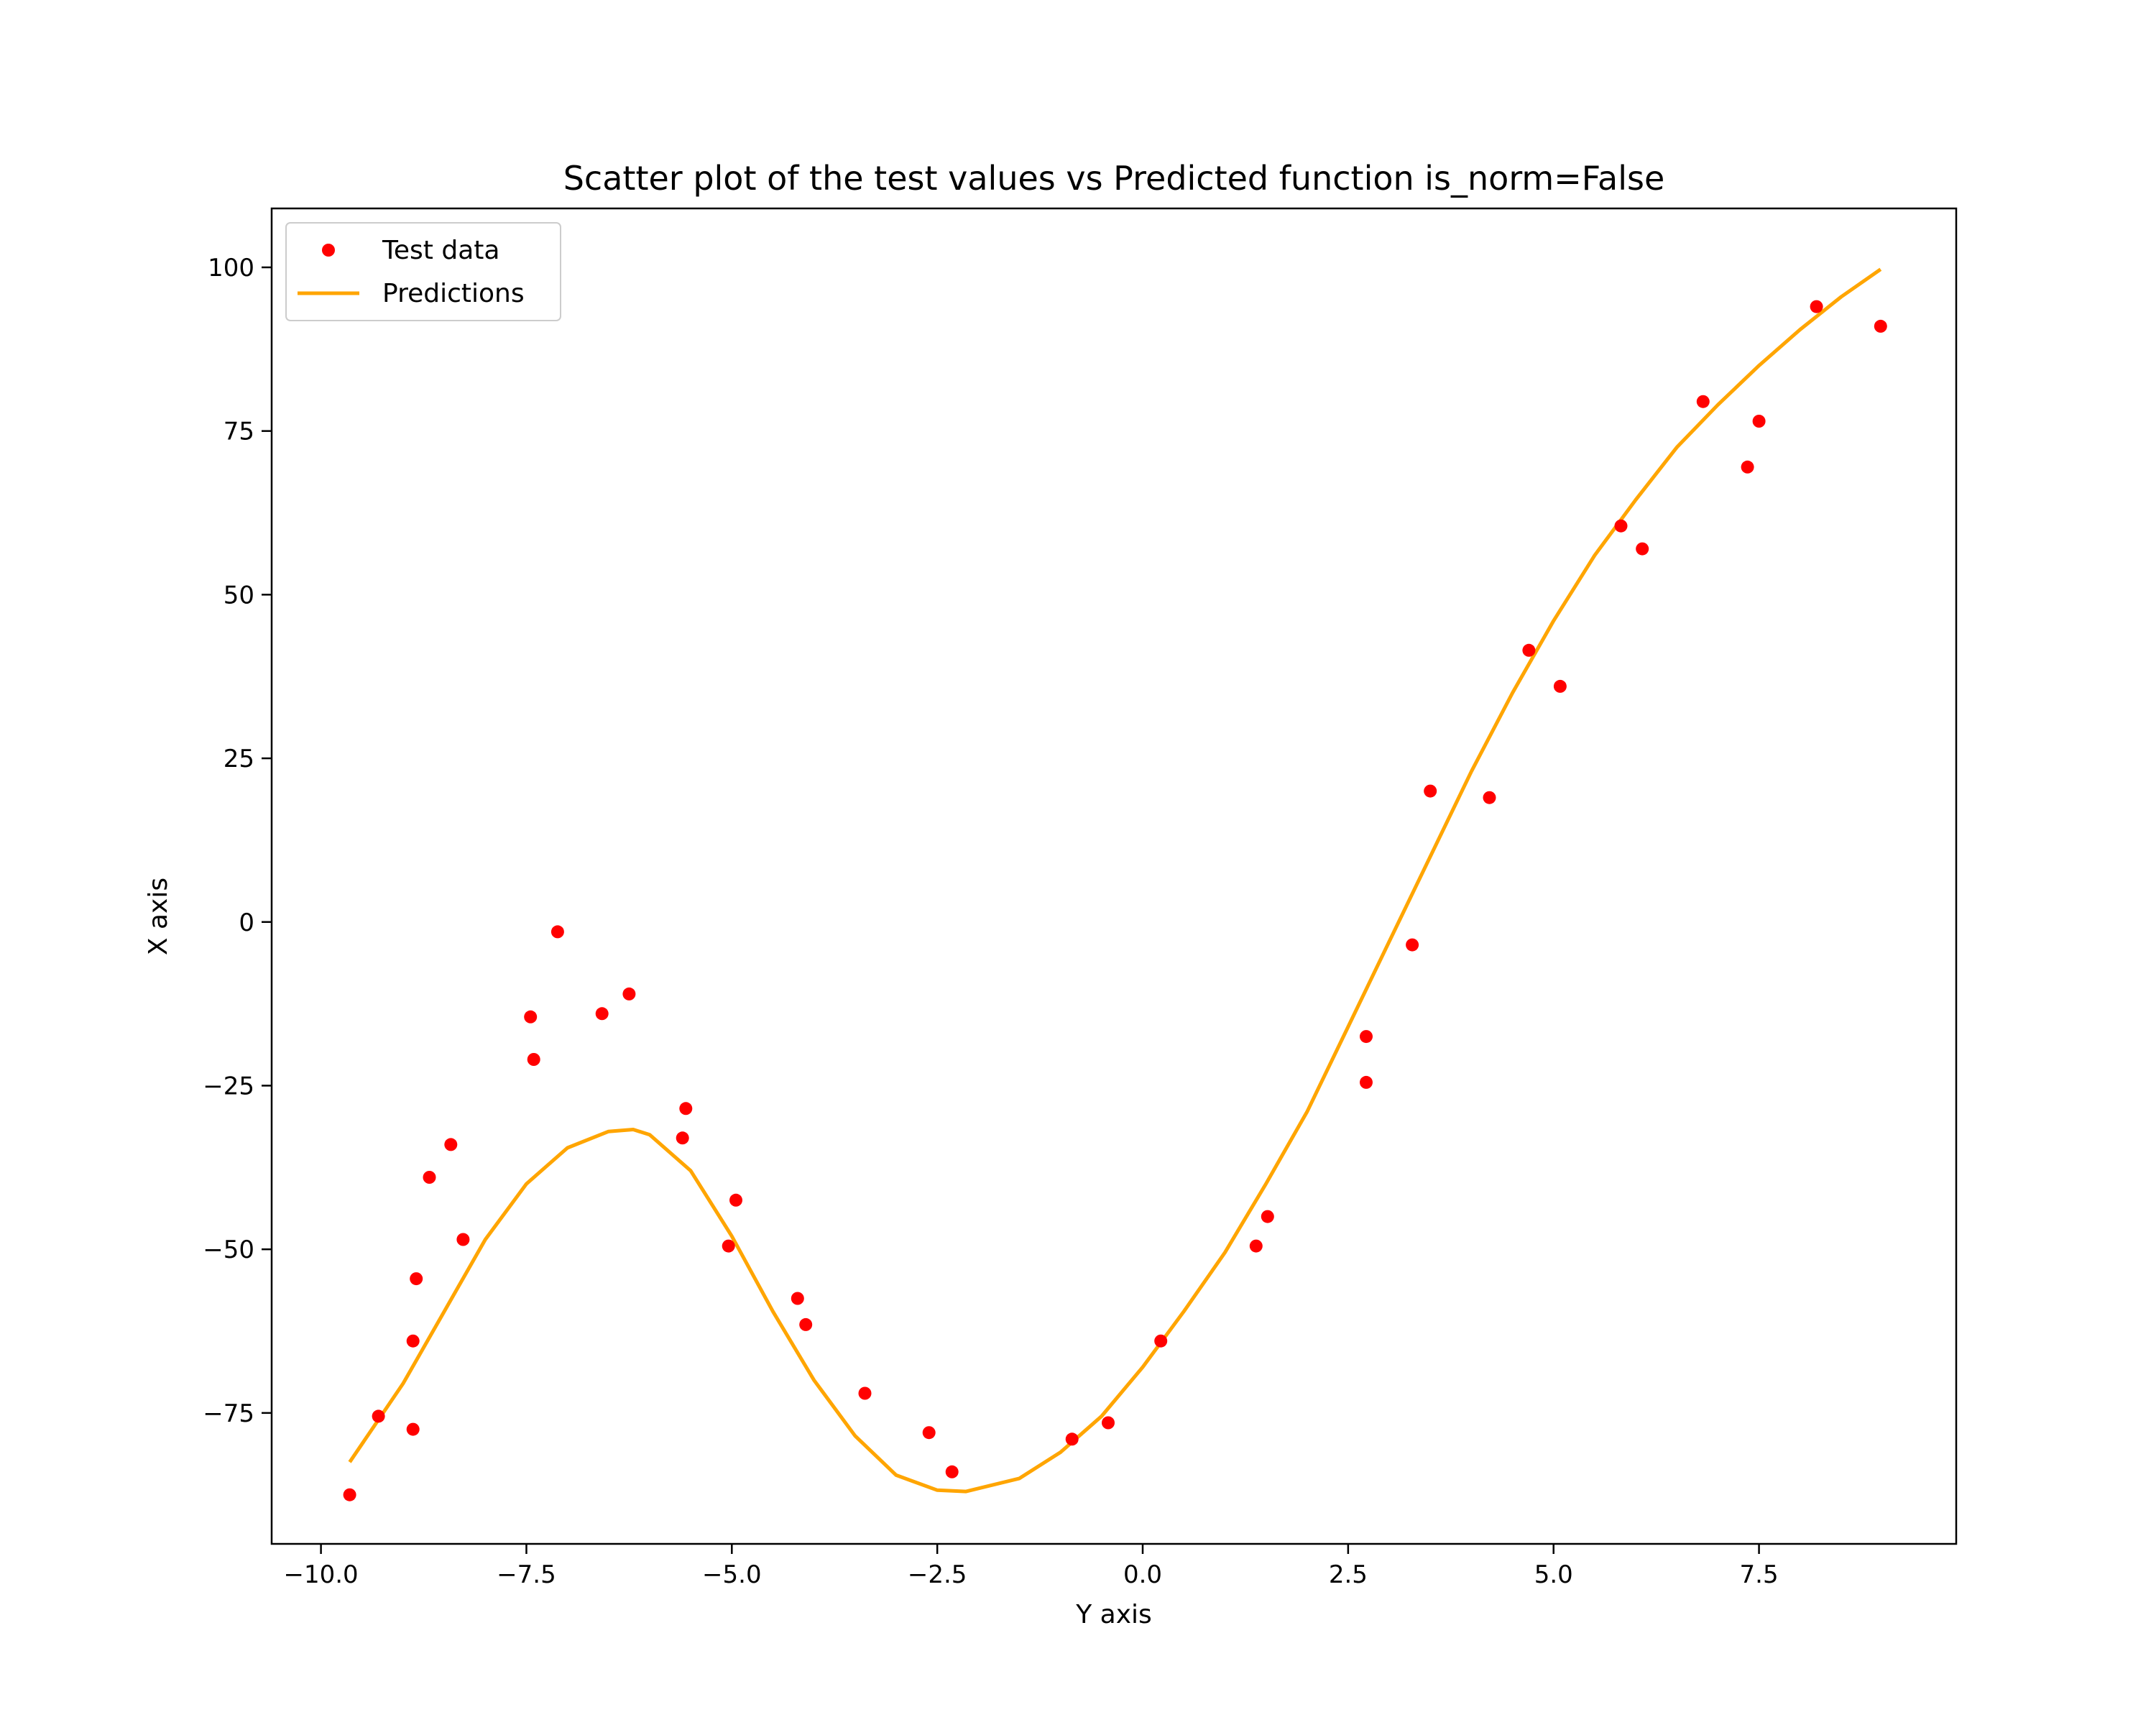  What do you see at coordinates (239, 759) in the screenshot?
I see `y-tick-label: 25` at bounding box center [239, 759].